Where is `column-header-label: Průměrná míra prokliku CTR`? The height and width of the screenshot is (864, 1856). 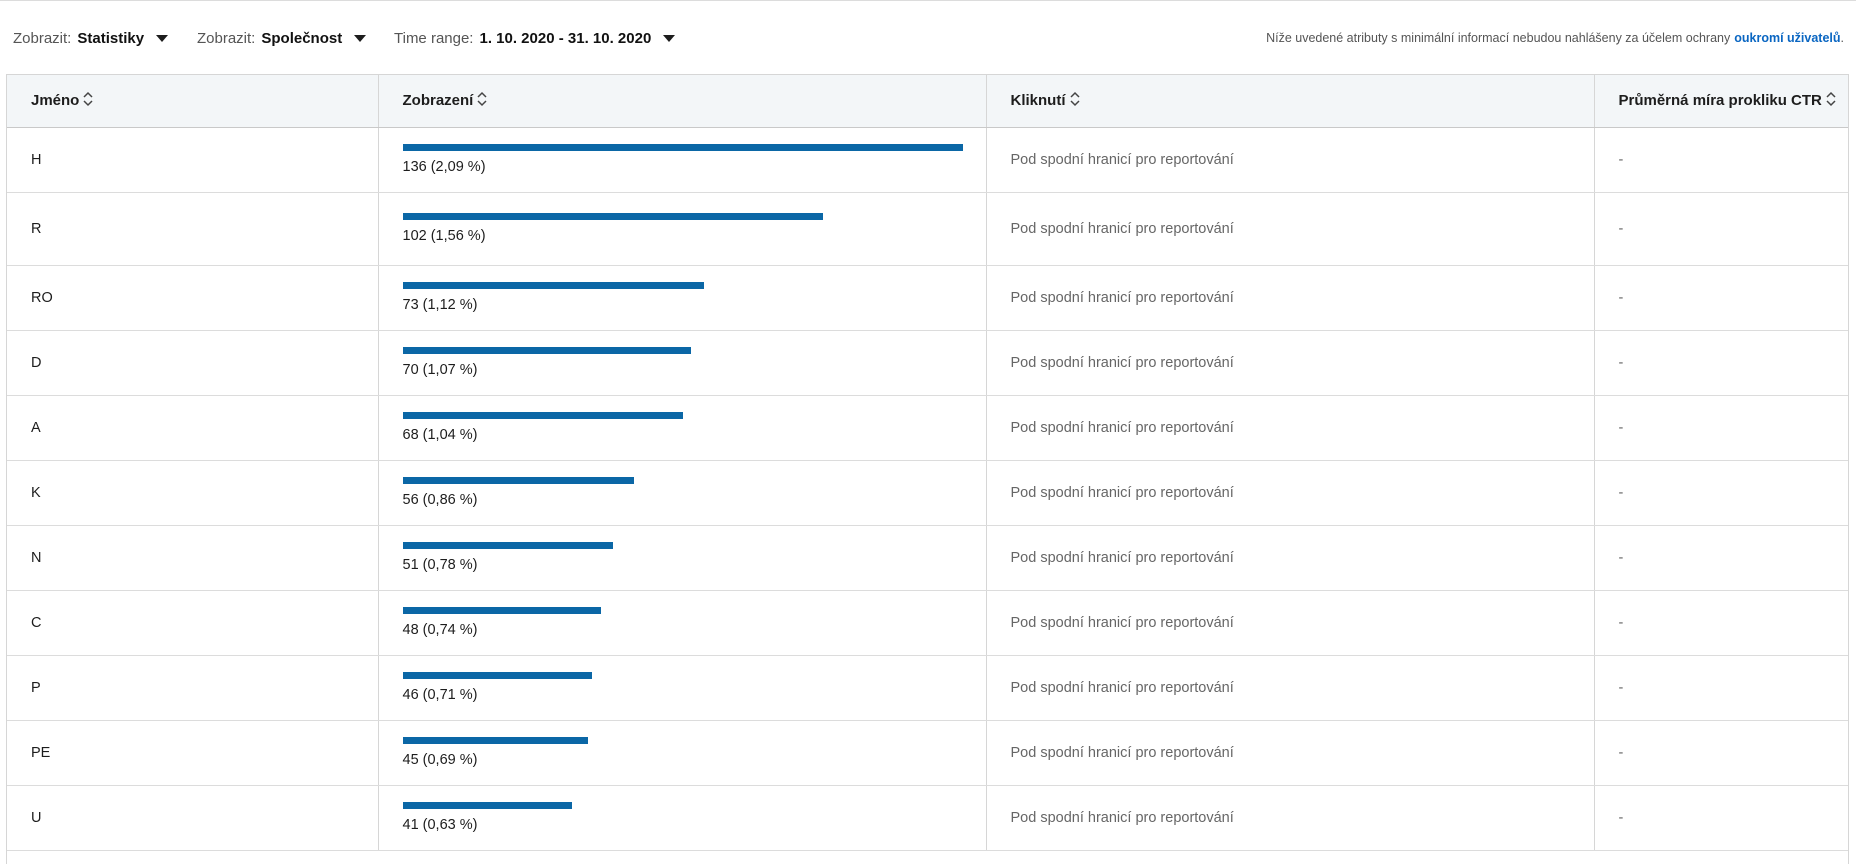 column-header-label: Průměrná míra prokliku CTR is located at coordinates (1720, 100).